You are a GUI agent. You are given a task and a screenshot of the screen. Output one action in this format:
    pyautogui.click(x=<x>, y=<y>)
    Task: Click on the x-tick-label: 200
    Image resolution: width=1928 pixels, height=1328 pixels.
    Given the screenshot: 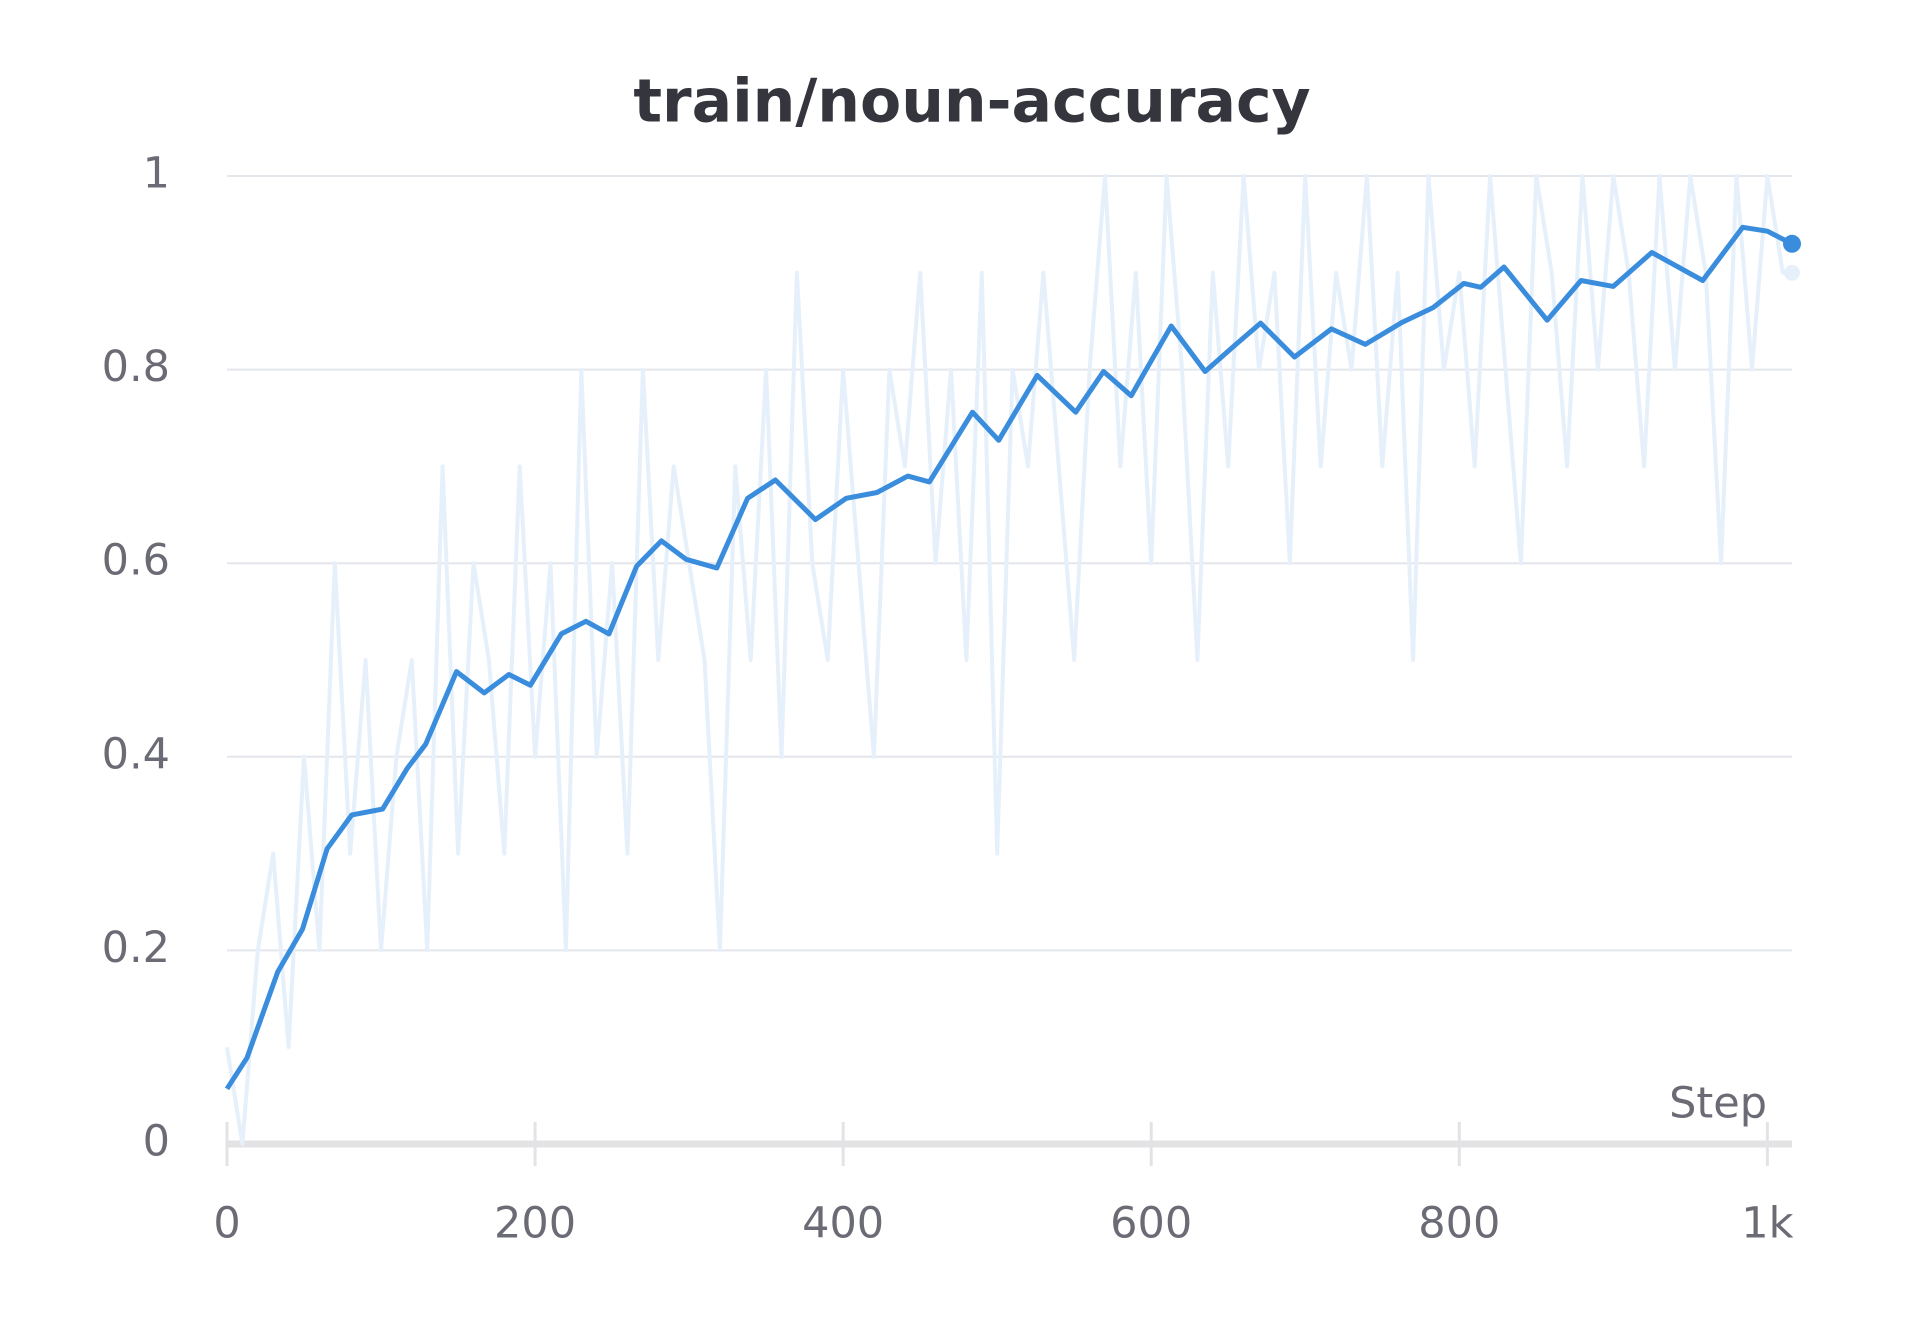 What is the action you would take?
    pyautogui.click(x=535, y=1224)
    